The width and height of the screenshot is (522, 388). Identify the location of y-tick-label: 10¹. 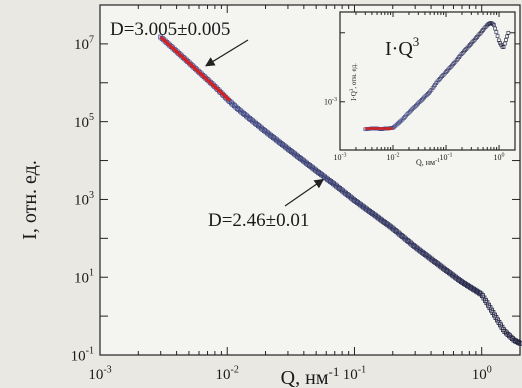
(84, 277).